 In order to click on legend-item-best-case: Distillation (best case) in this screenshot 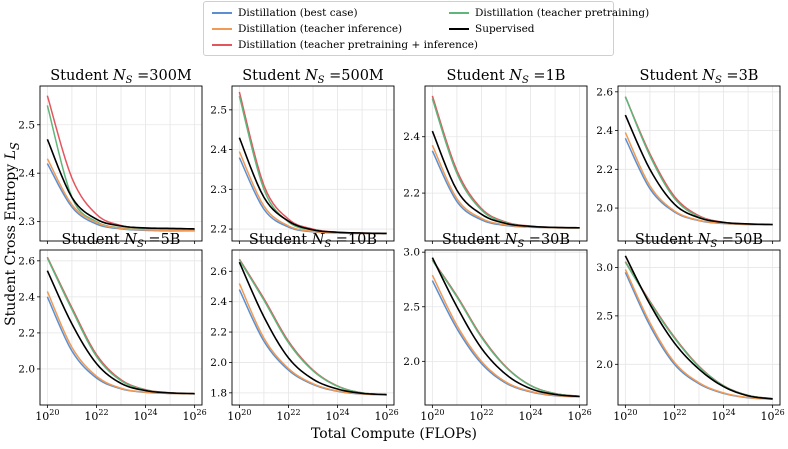, I will do `click(285, 13)`.